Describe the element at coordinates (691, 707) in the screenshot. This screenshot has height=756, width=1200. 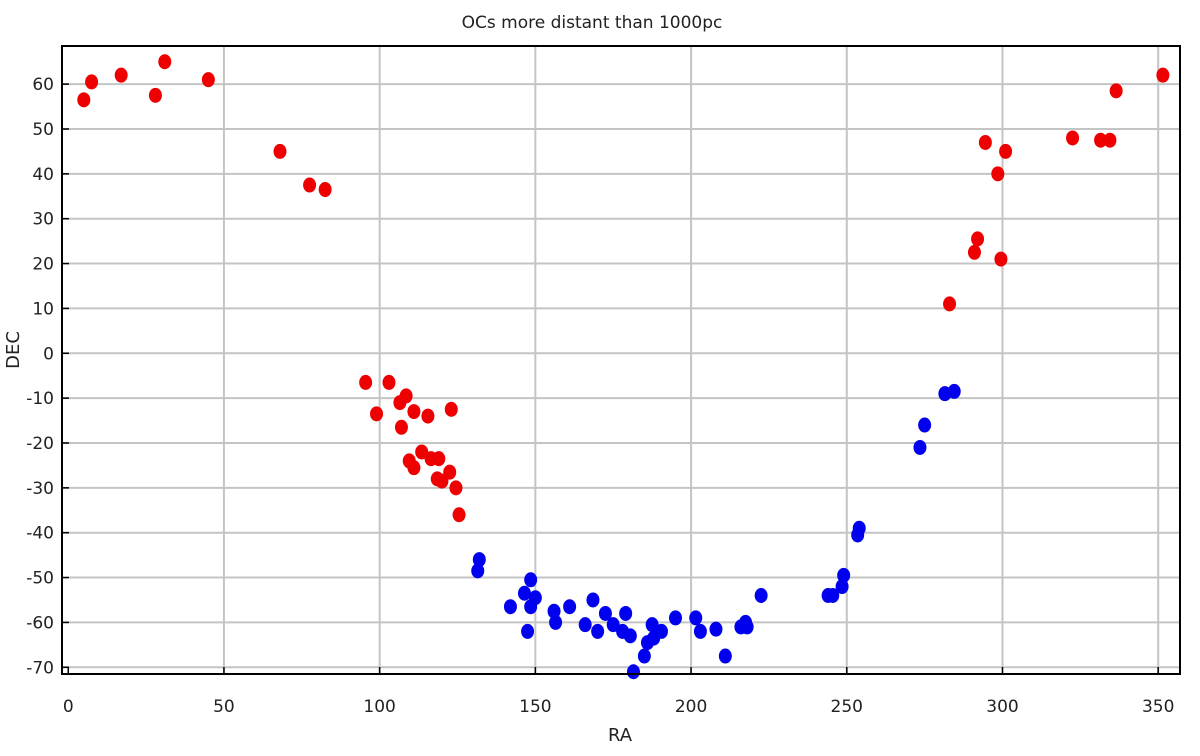
I see `x-tick-label: 200` at that location.